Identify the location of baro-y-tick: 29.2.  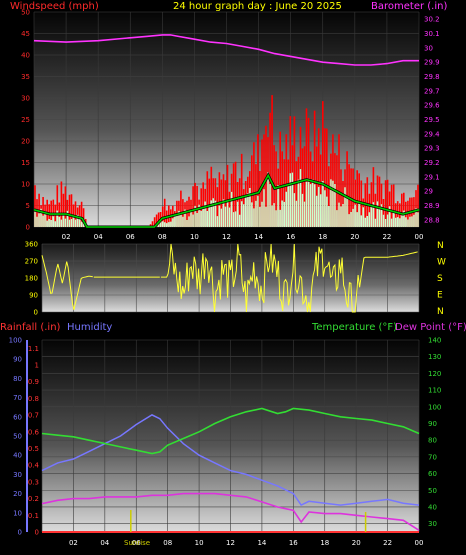
(432, 163).